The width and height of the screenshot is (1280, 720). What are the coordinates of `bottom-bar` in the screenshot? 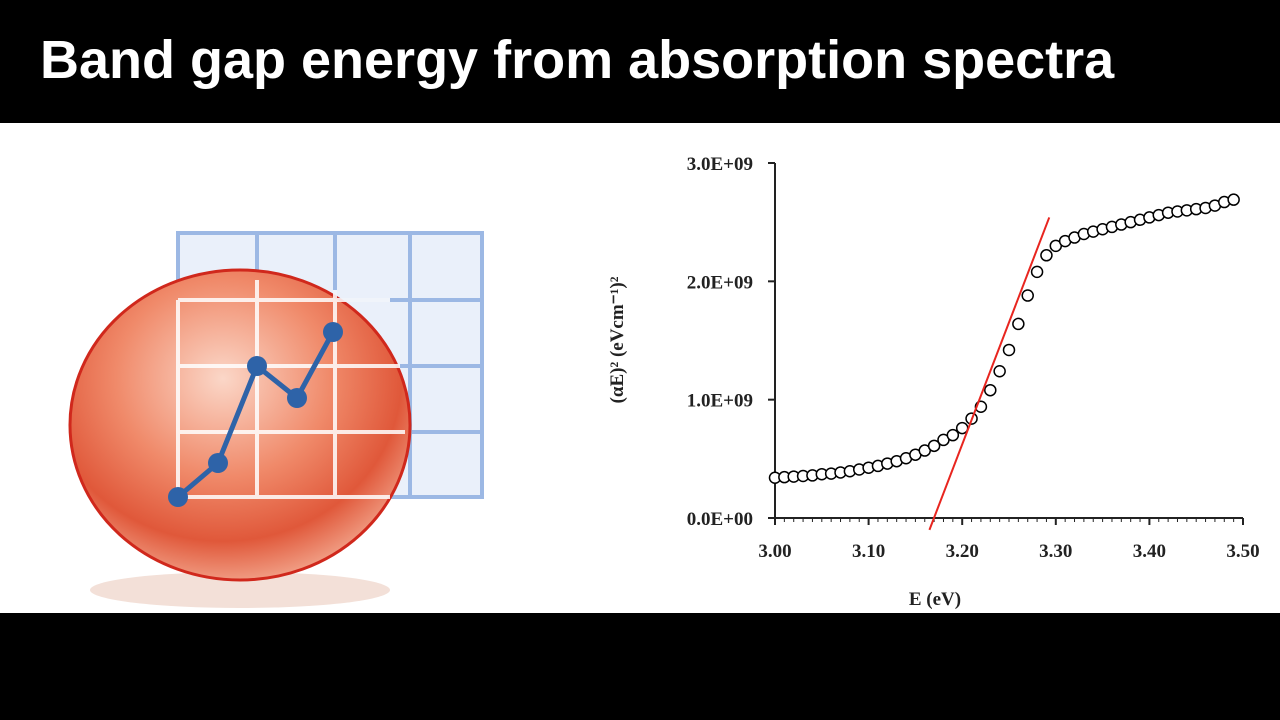 It's located at (640, 666).